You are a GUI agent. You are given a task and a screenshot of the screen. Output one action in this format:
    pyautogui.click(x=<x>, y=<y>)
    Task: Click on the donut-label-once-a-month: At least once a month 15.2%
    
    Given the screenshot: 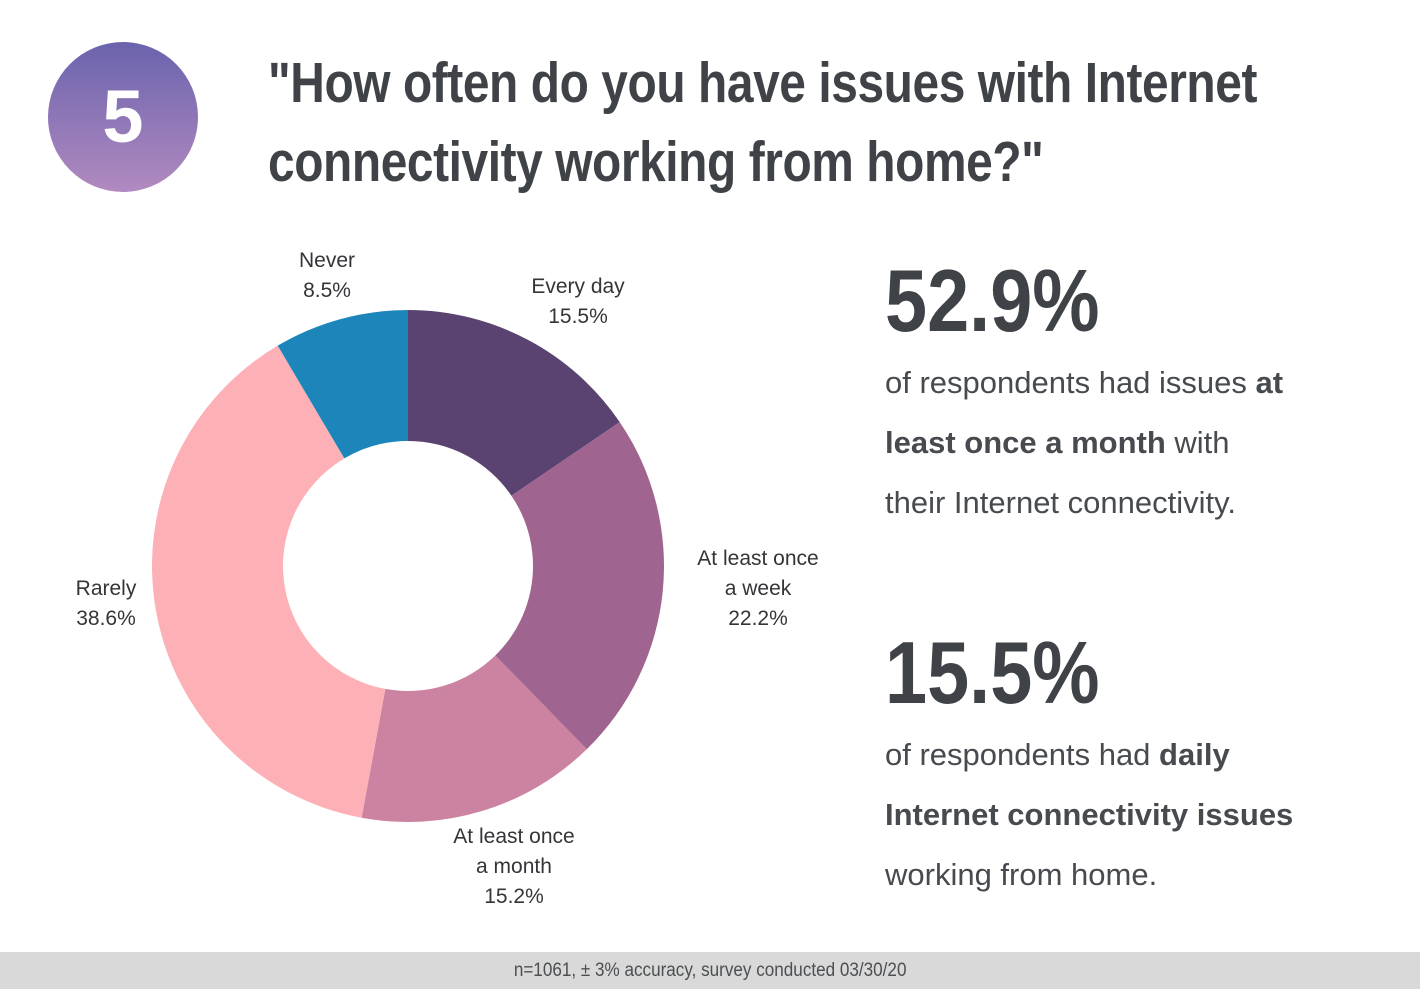 What is the action you would take?
    pyautogui.click(x=514, y=867)
    